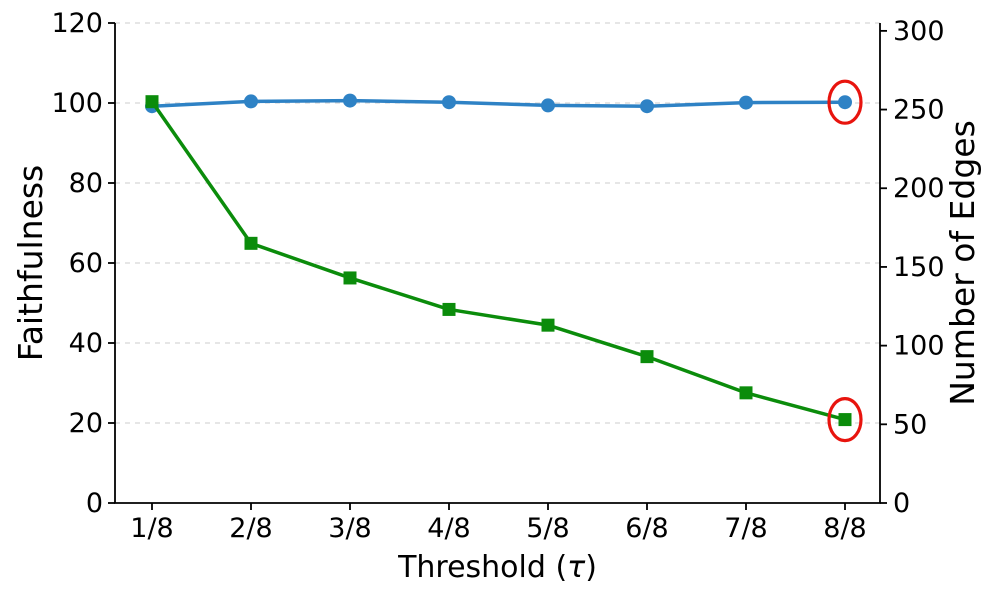 The width and height of the screenshot is (997, 598). I want to click on left-axis-tick-label: 20, so click(86, 423).